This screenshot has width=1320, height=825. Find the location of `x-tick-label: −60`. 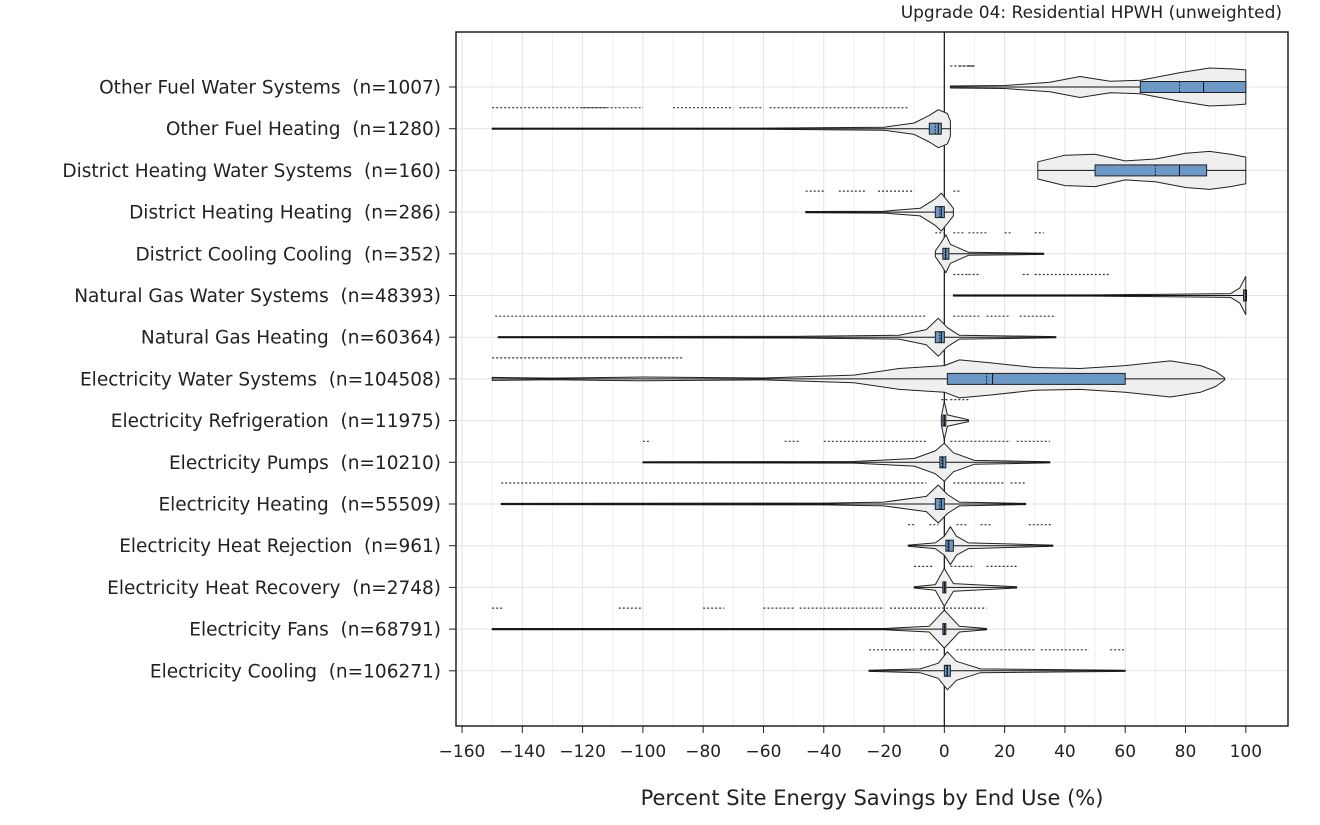

x-tick-label: −60 is located at coordinates (764, 752).